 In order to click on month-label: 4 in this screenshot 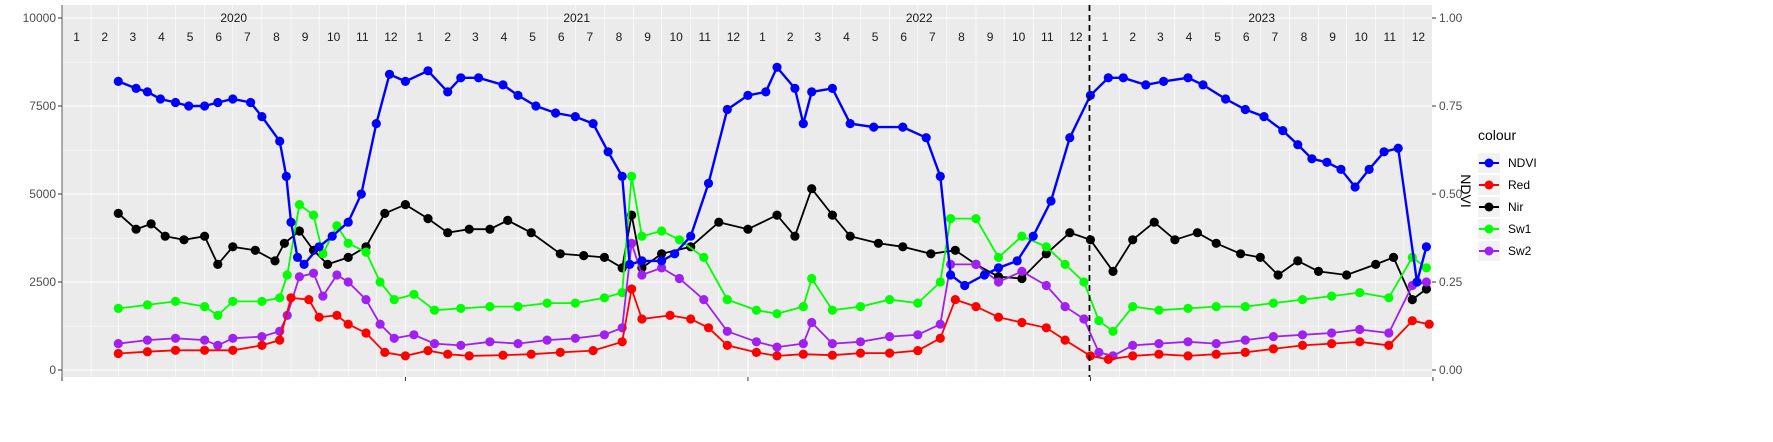, I will do `click(504, 37)`.